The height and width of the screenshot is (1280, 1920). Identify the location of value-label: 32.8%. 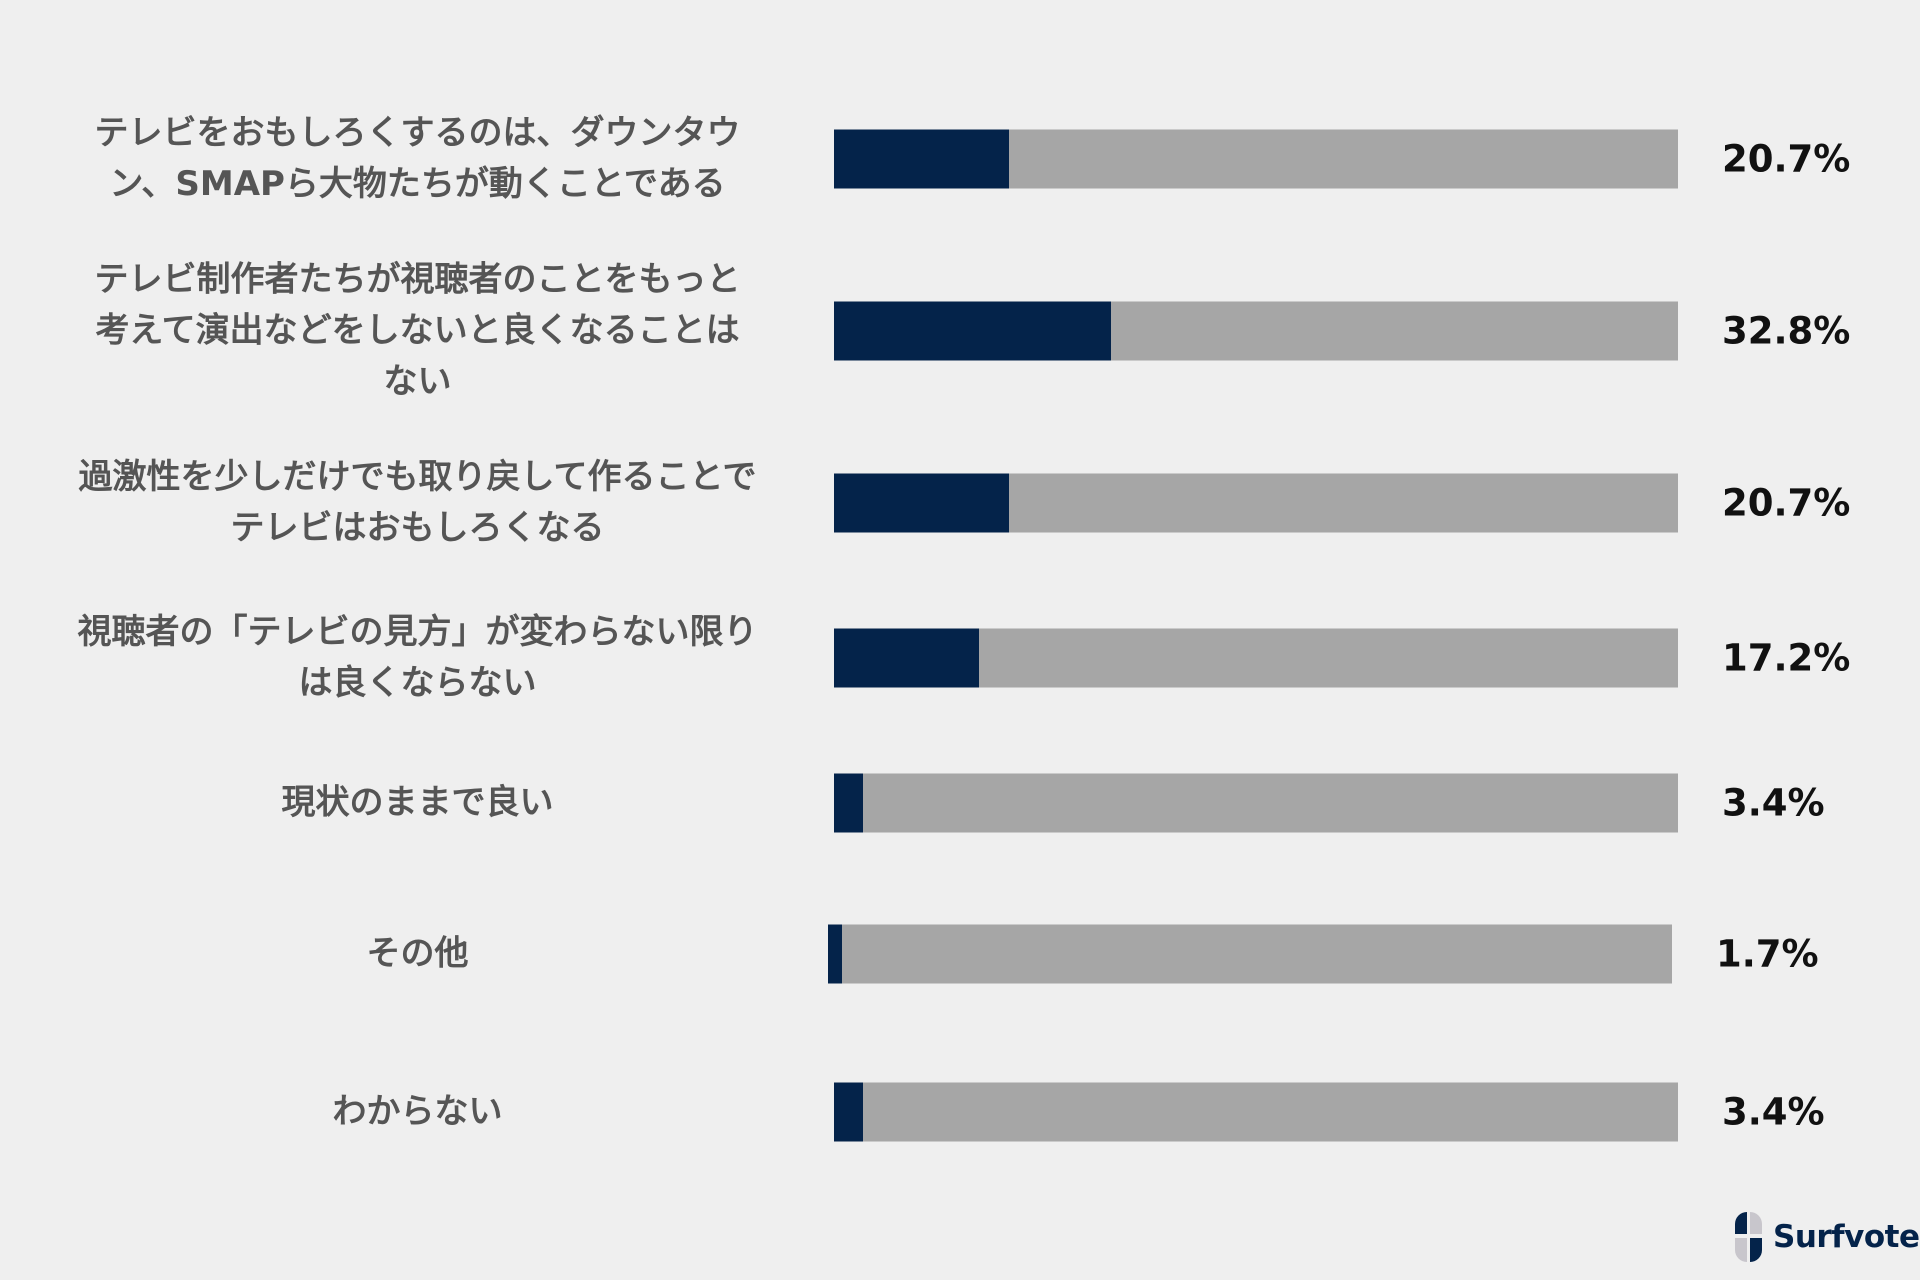
(1786, 331).